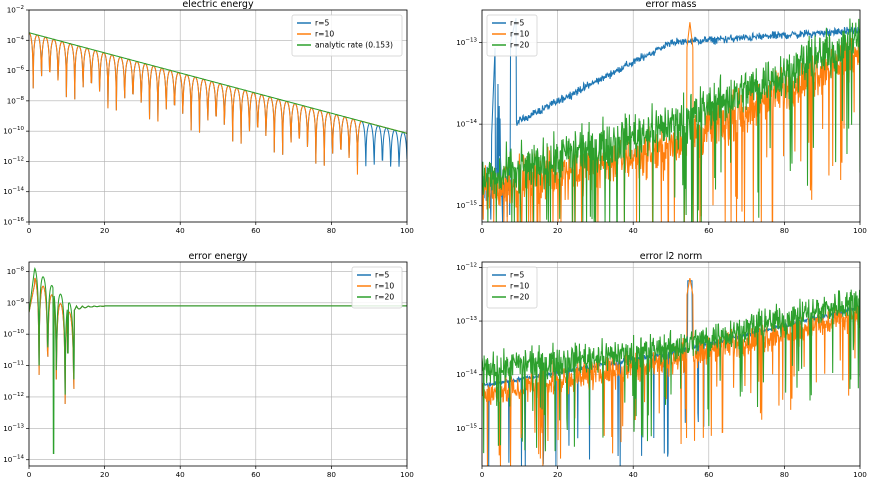  Describe the element at coordinates (218, 83) in the screenshot. I see `series-line-analytic-rate-0-153-` at that location.